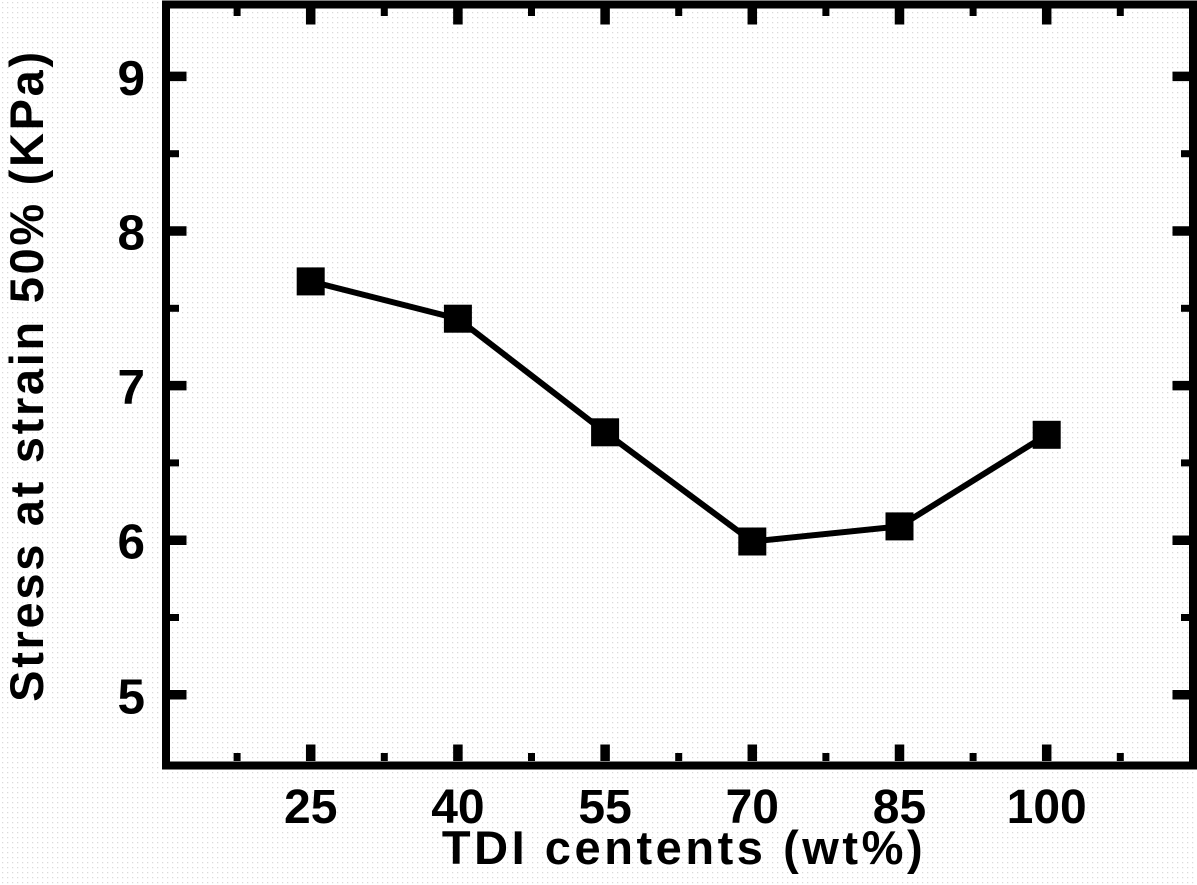 Image resolution: width=1197 pixels, height=885 pixels. Describe the element at coordinates (131, 78) in the screenshot. I see `svg-text: 9` at that location.